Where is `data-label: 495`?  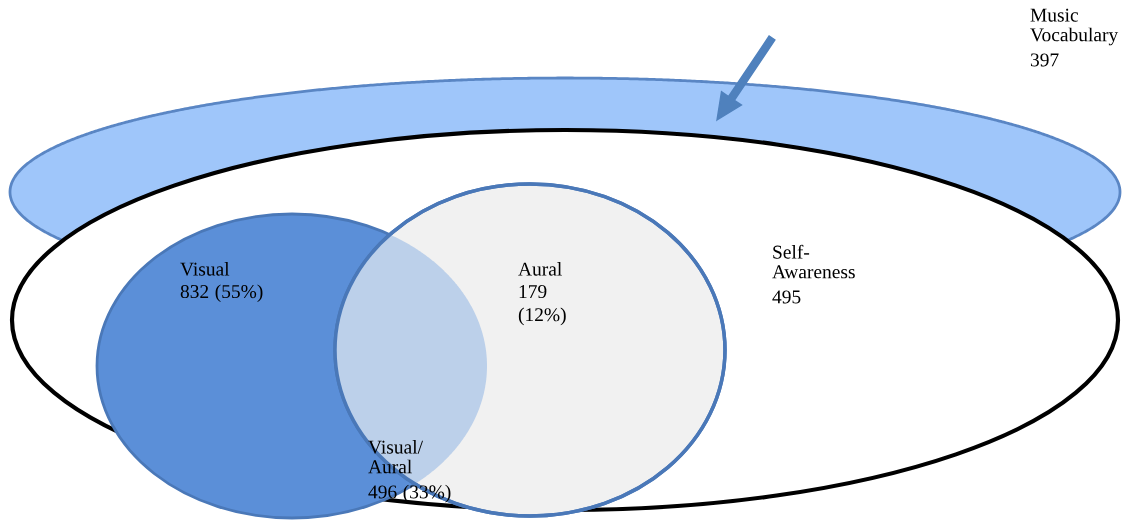
data-label: 495 is located at coordinates (786, 297).